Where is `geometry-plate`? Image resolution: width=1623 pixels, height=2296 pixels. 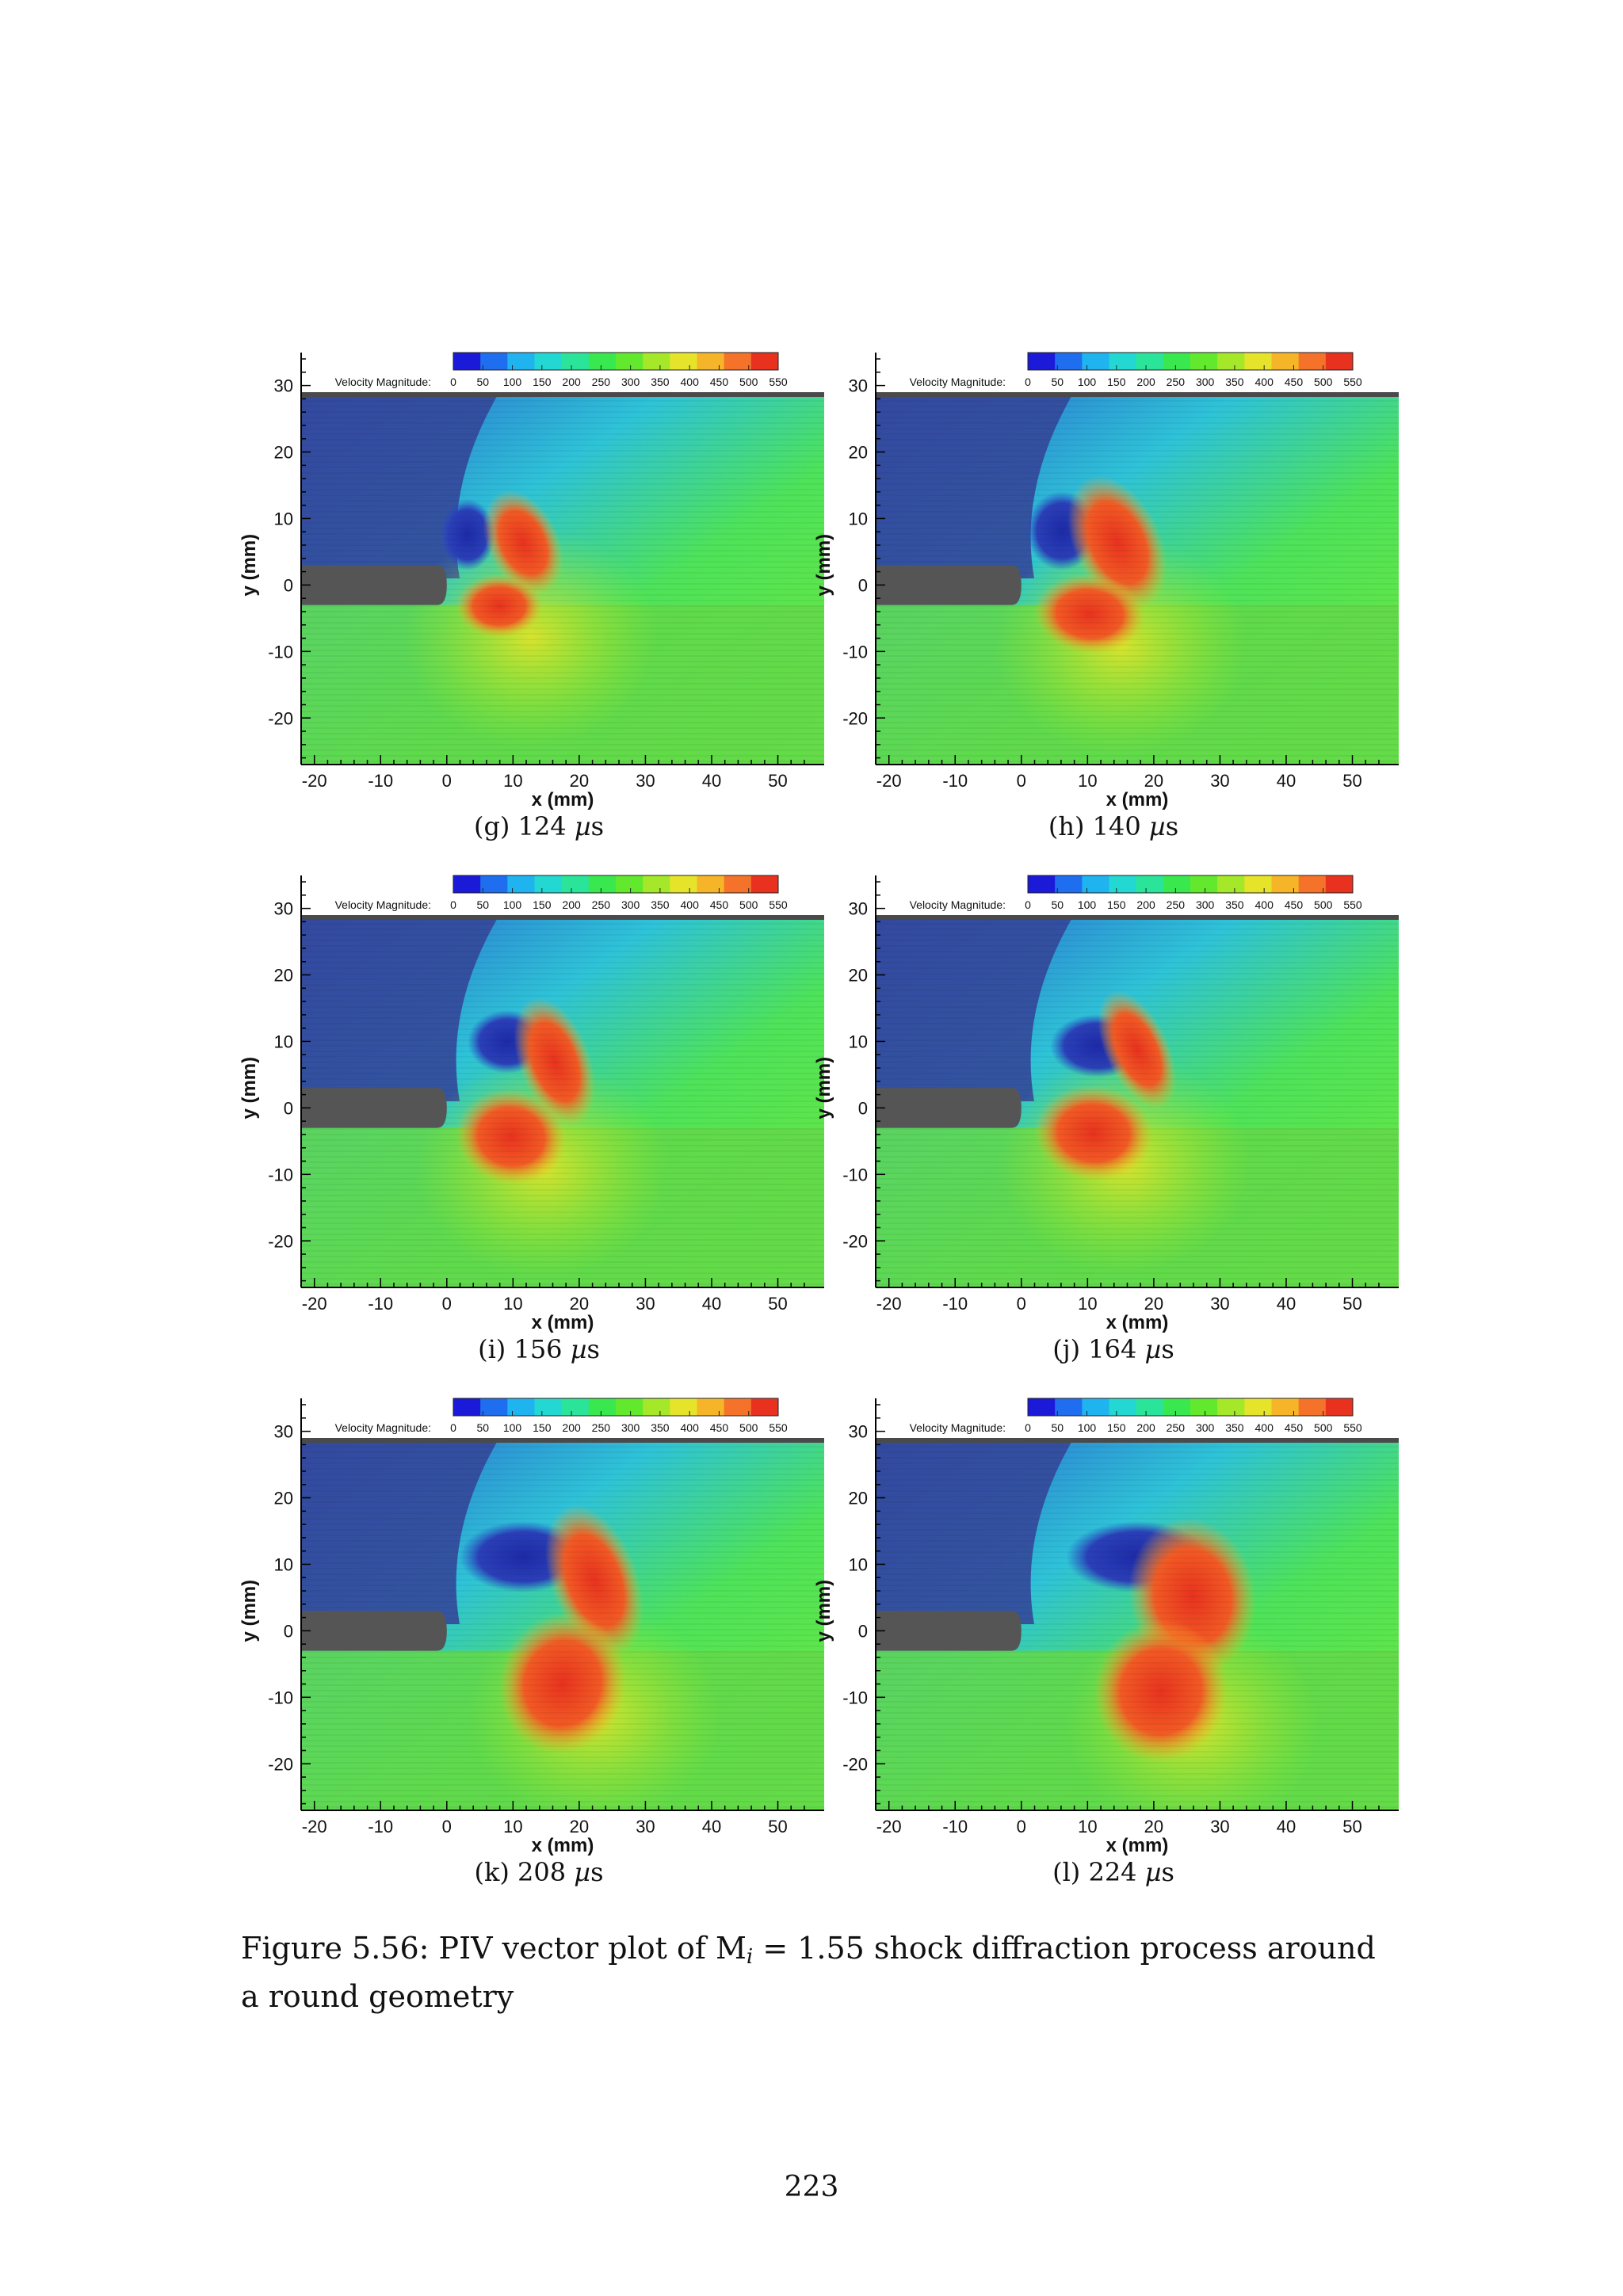 geometry-plate is located at coordinates (374, 1631).